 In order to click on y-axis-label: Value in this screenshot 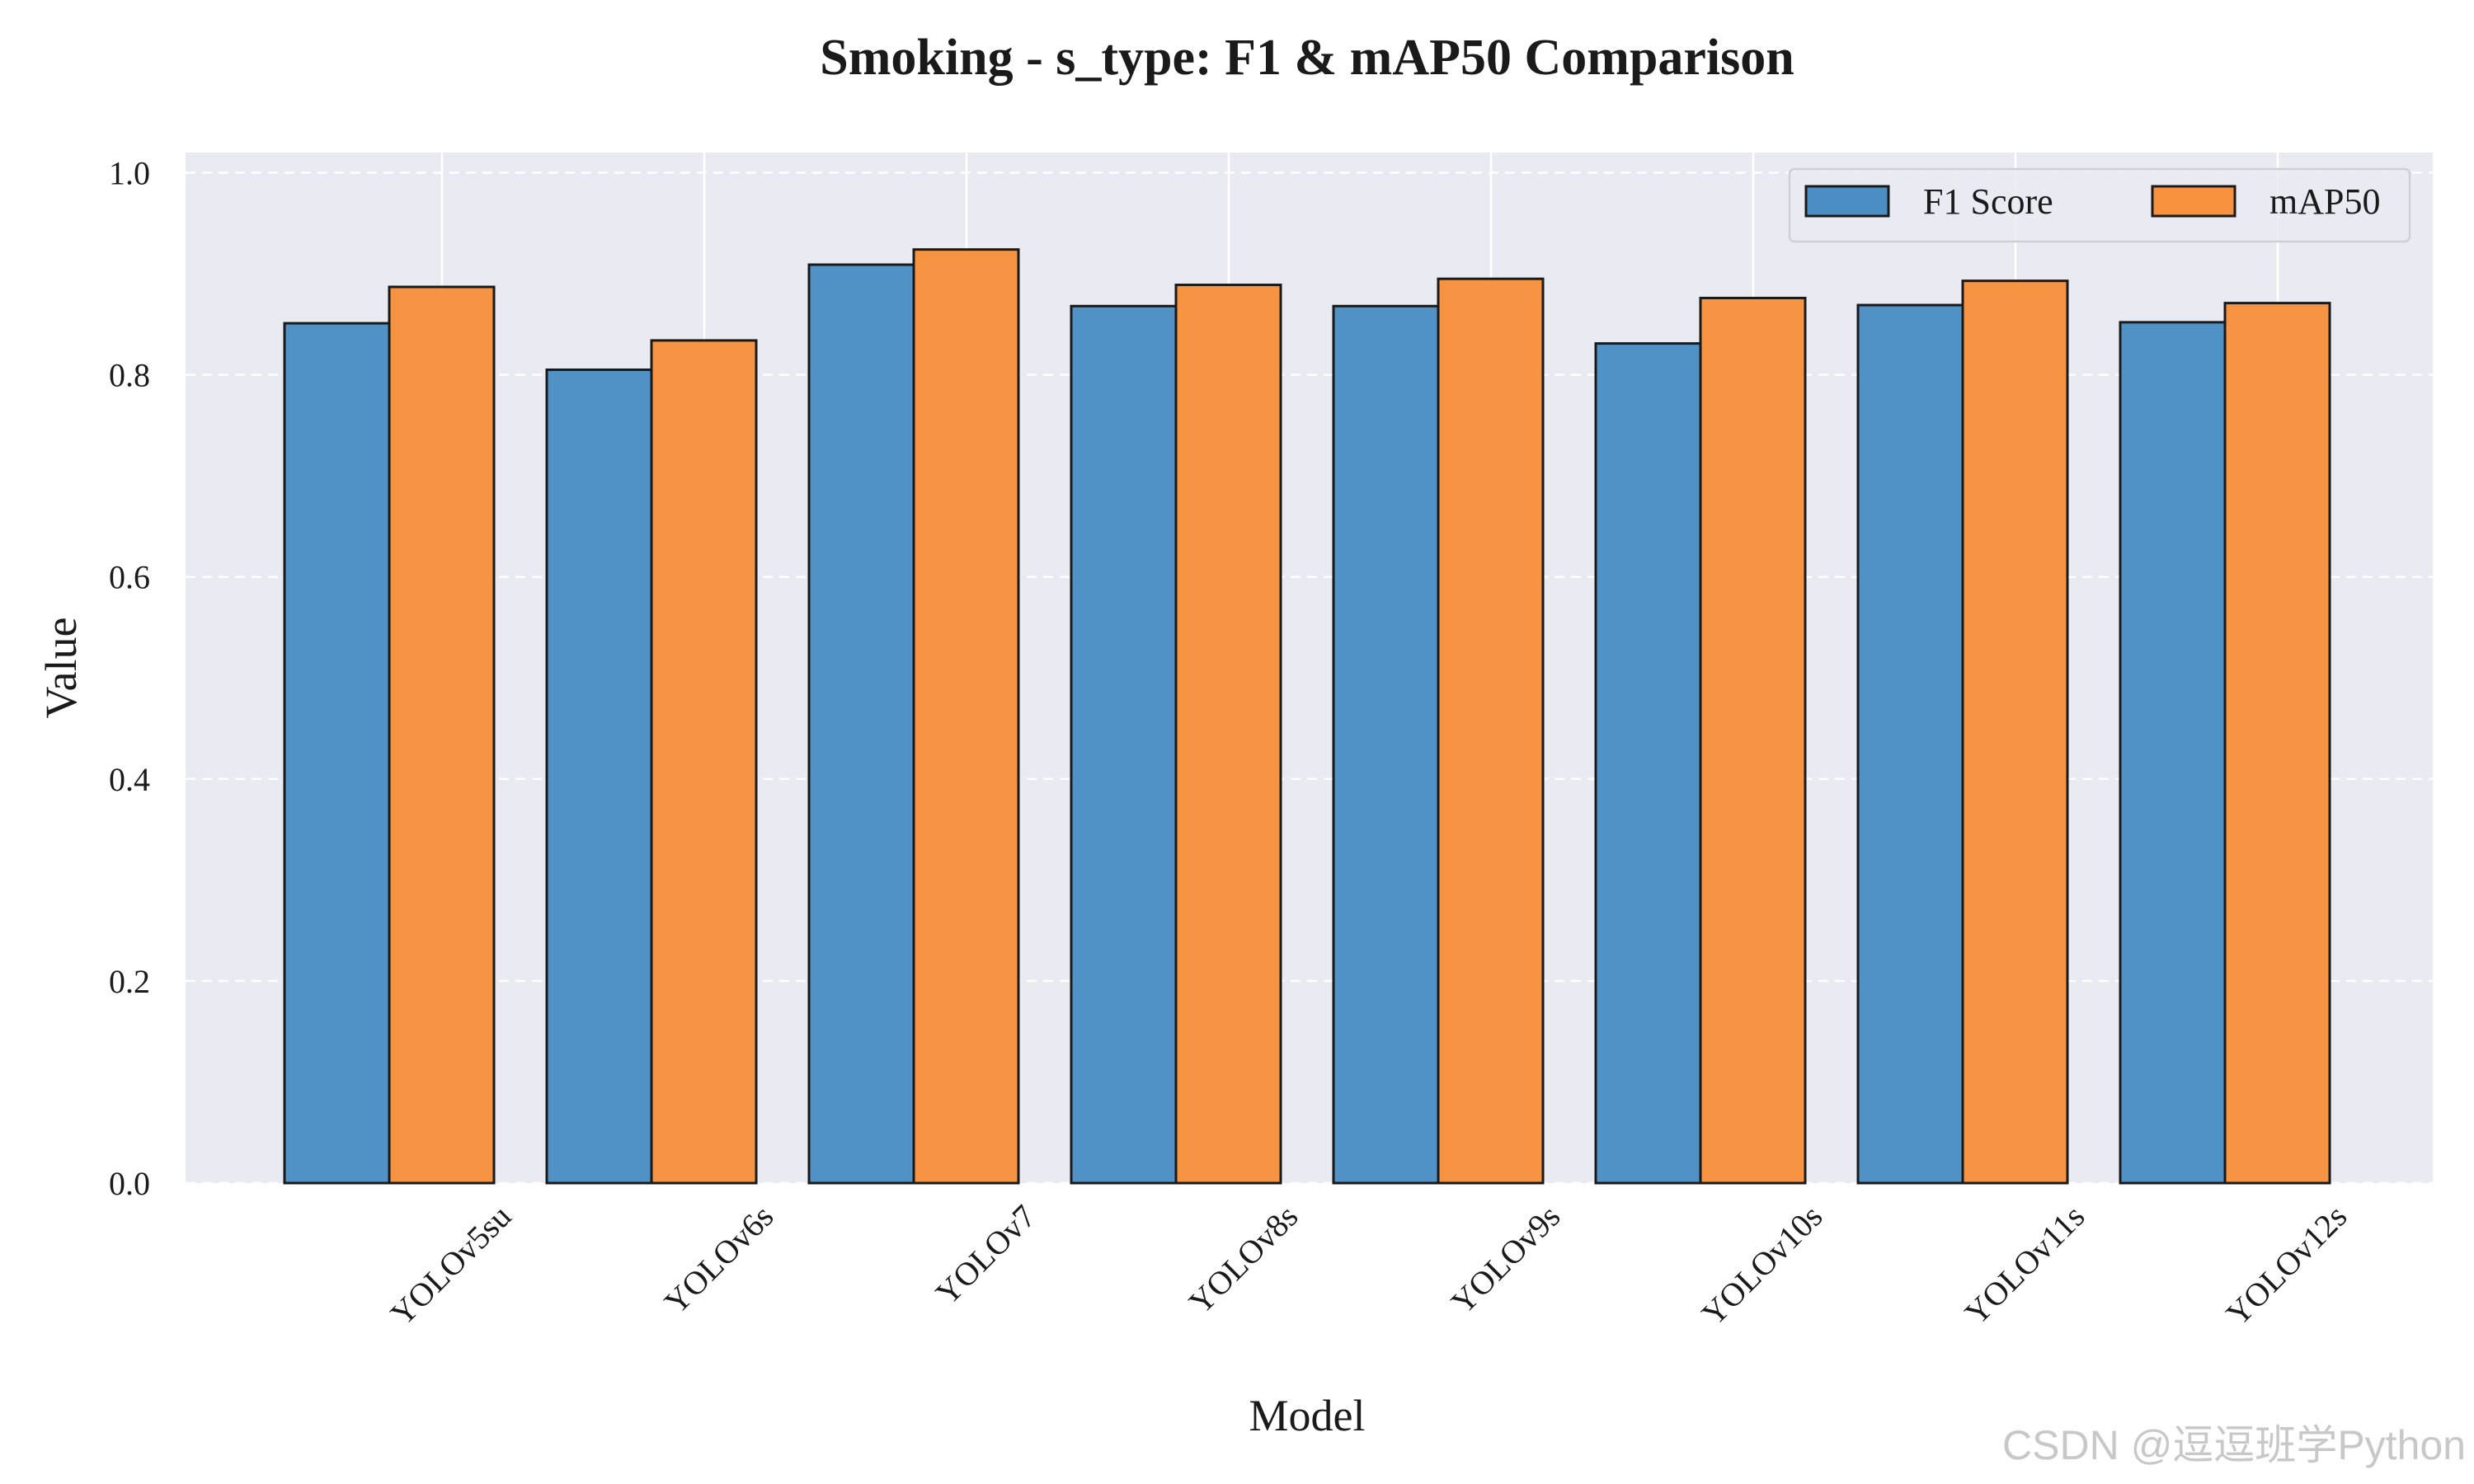, I will do `click(61, 668)`.